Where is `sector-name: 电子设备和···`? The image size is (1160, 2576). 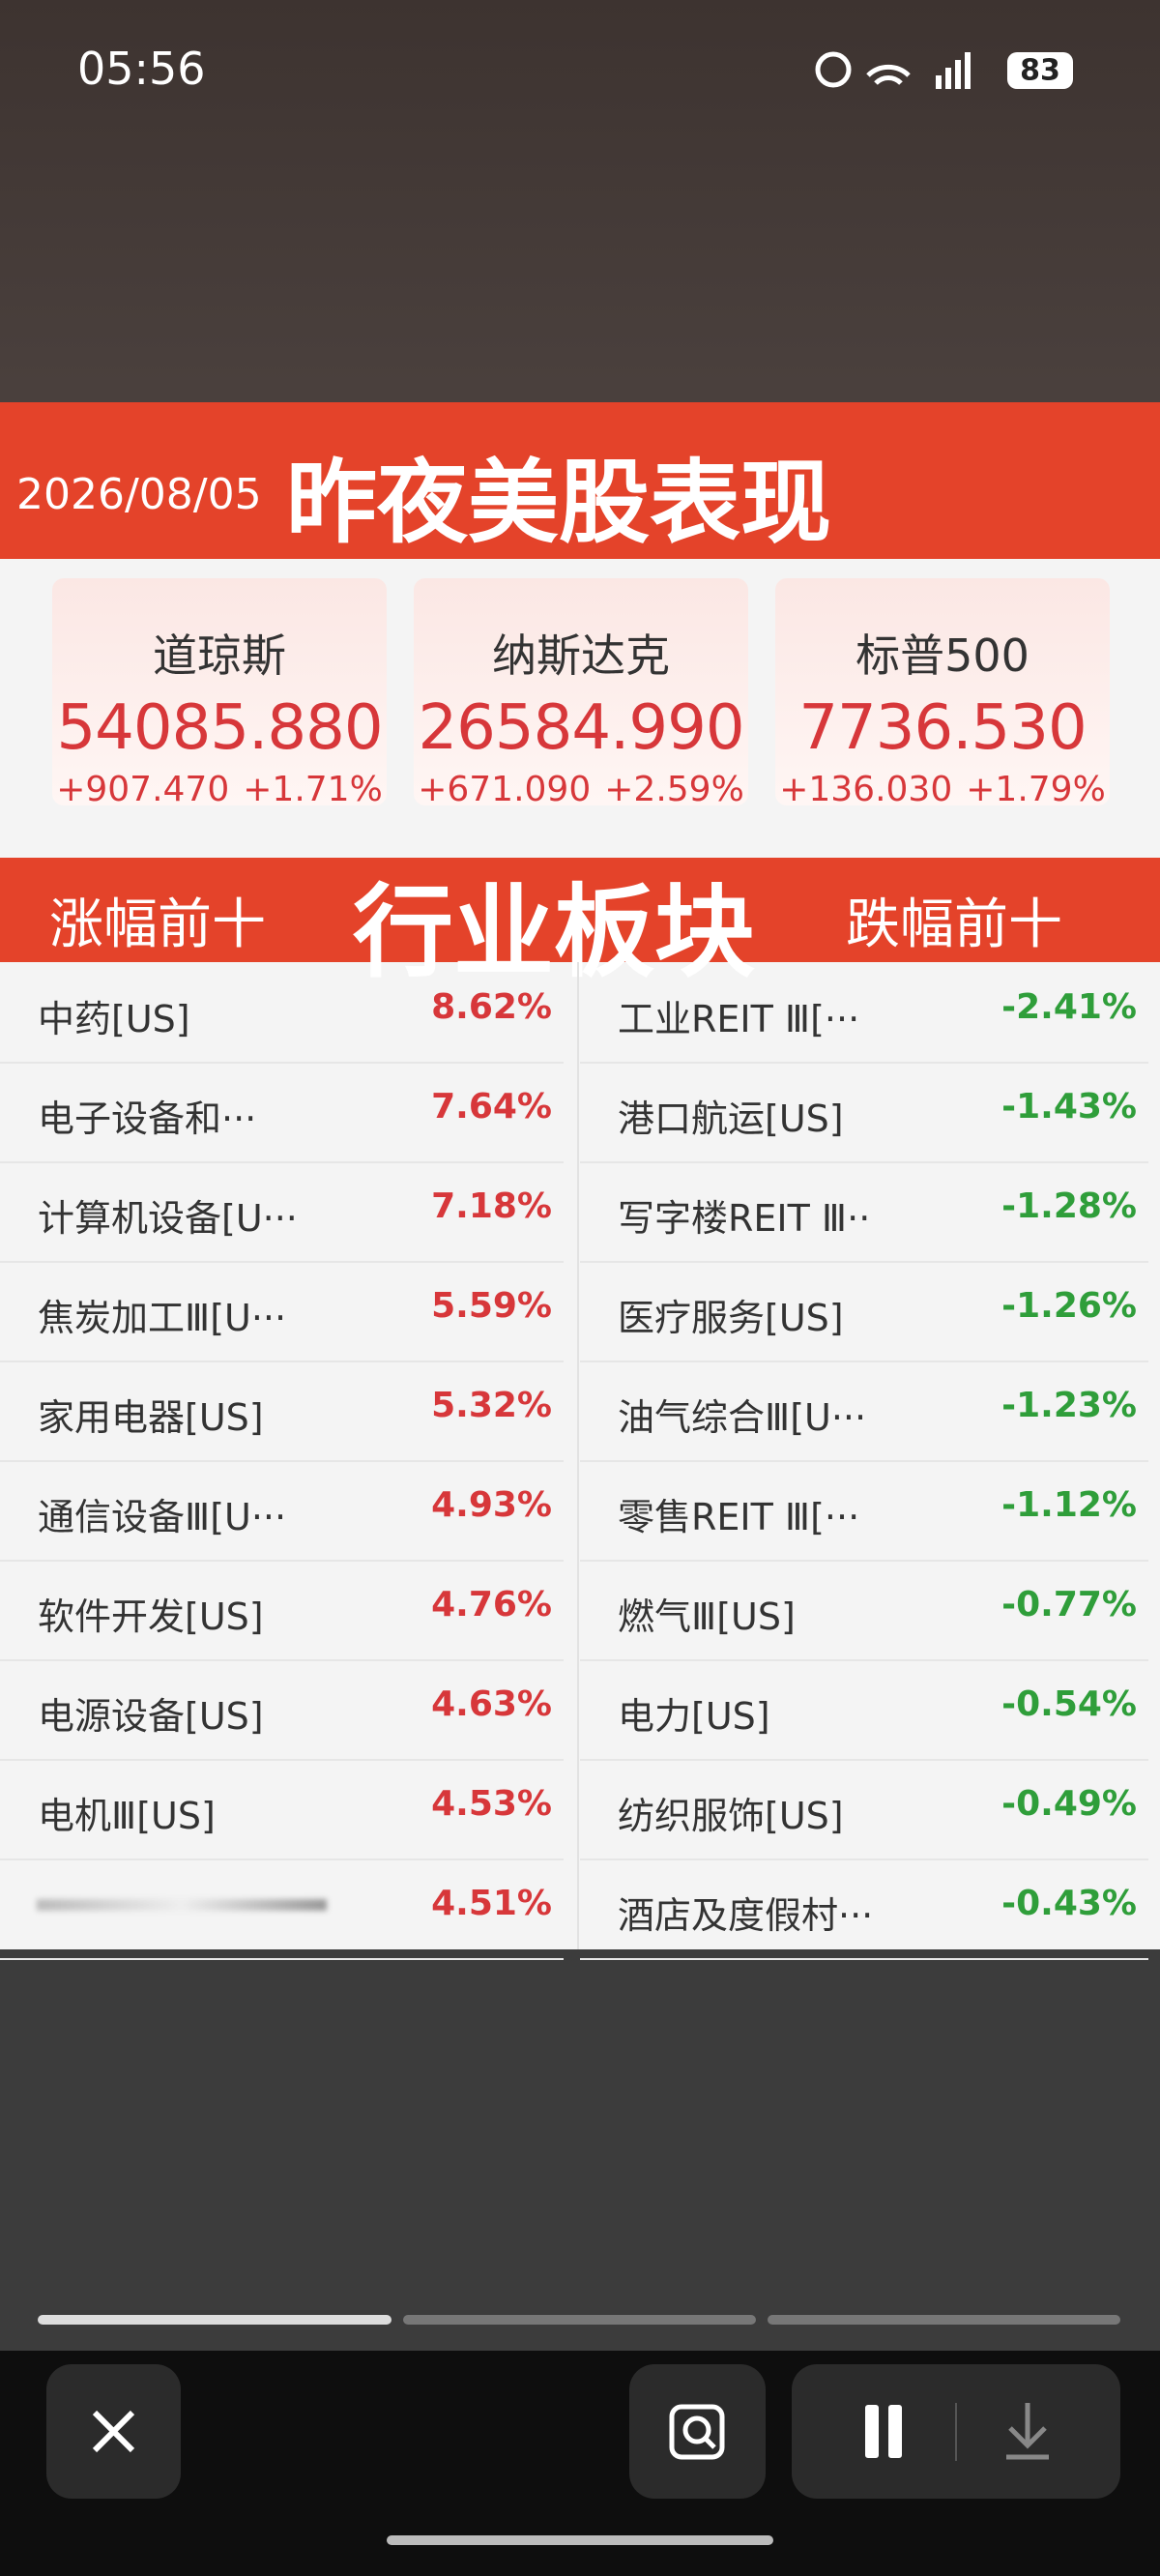 sector-name: 电子设备和··· is located at coordinates (148, 1119).